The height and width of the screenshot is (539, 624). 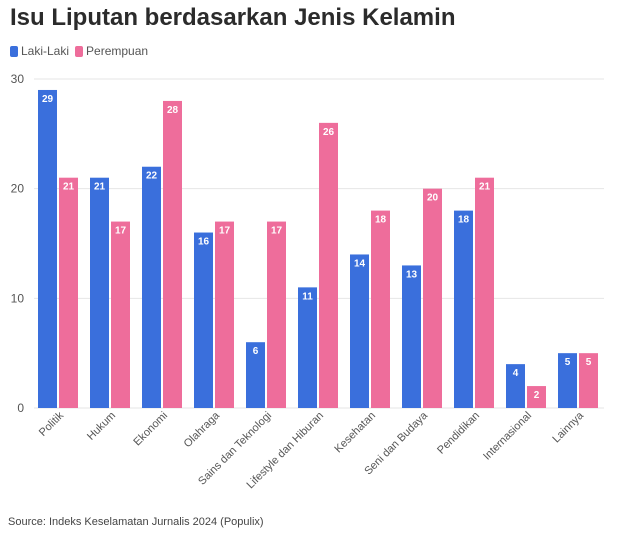 What do you see at coordinates (52, 424) in the screenshot?
I see `x-tick-label: Politik` at bounding box center [52, 424].